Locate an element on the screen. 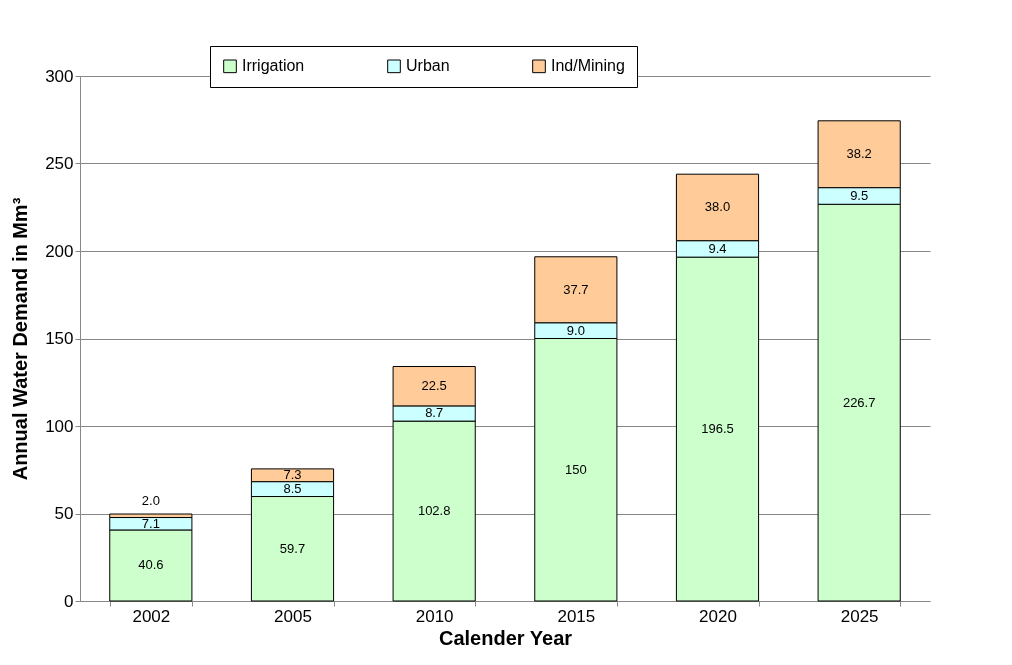  data-label: 38.2 is located at coordinates (859, 154).